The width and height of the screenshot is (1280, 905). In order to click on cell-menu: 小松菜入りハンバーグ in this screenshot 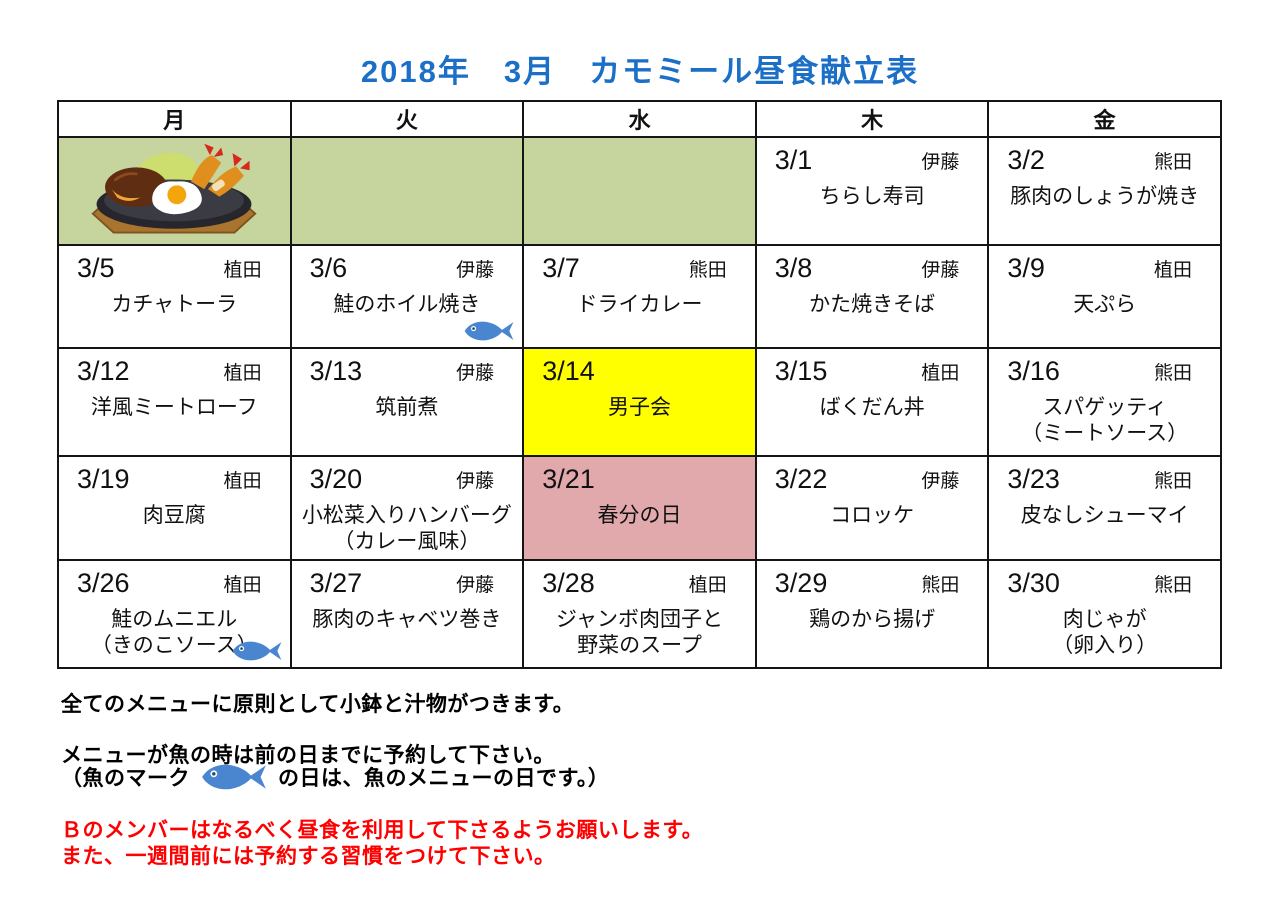, I will do `click(406, 515)`.